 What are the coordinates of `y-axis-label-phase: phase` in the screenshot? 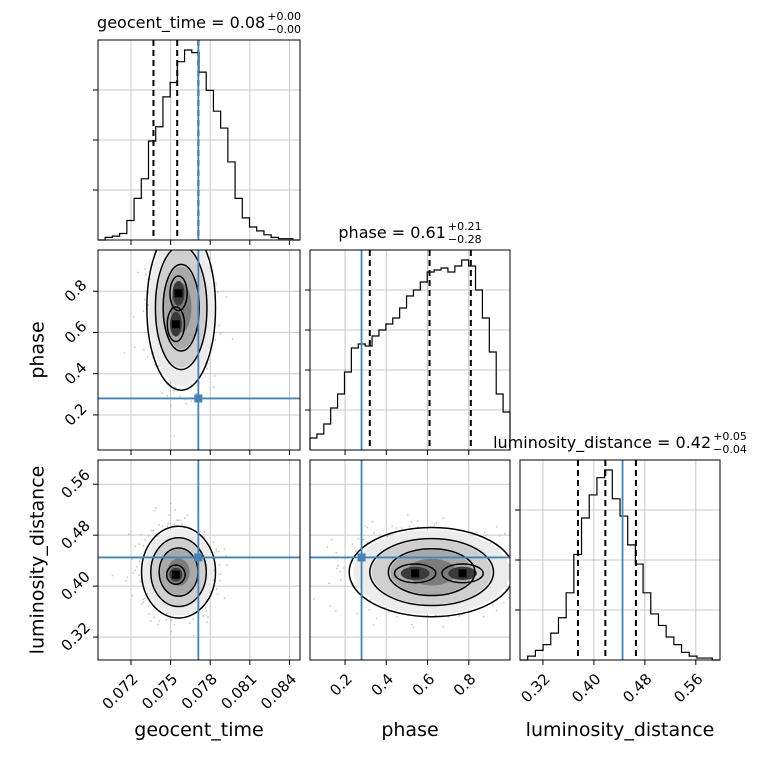 It's located at (38, 349).